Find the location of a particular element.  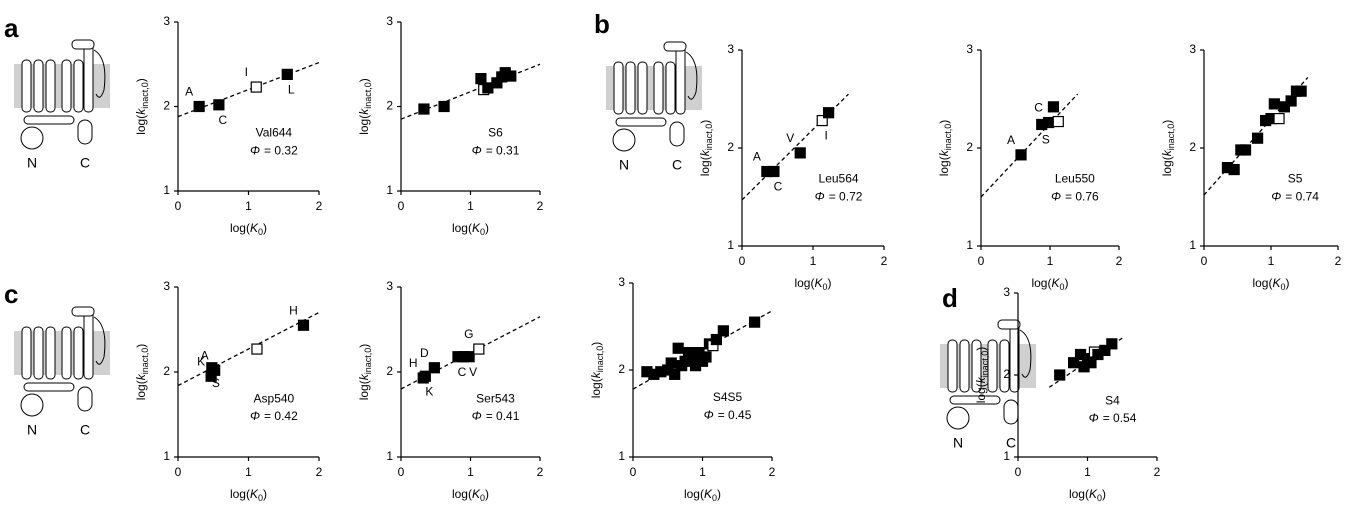

phi-text: = 0.42 is located at coordinates (281, 416).